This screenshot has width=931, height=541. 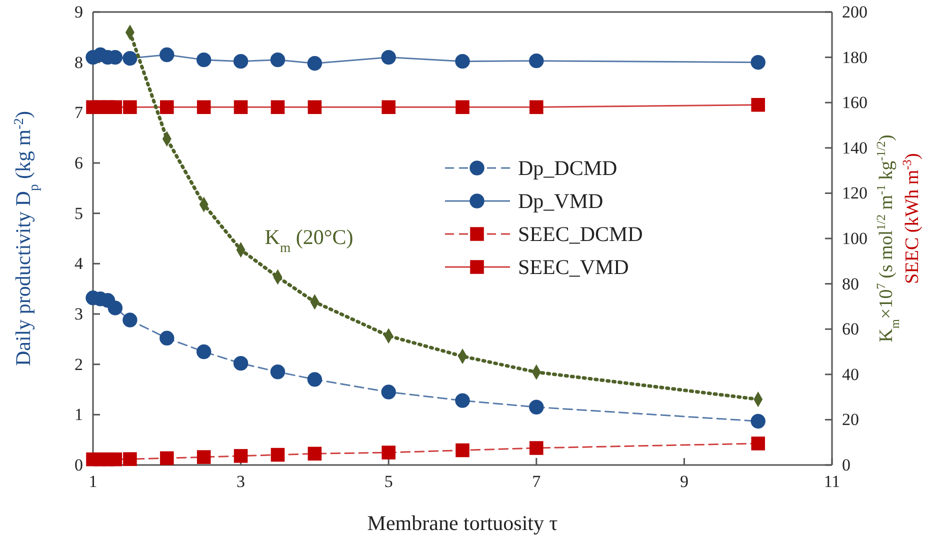 What do you see at coordinates (388, 482) in the screenshot?
I see `x-tick-label: 5` at bounding box center [388, 482].